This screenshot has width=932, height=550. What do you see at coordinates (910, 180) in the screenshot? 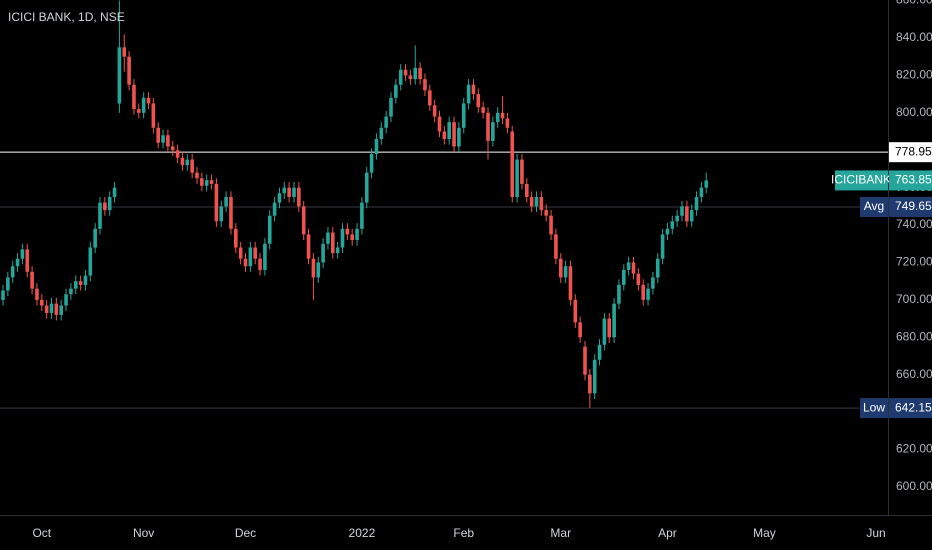
I see `last-price-tag` at bounding box center [910, 180].